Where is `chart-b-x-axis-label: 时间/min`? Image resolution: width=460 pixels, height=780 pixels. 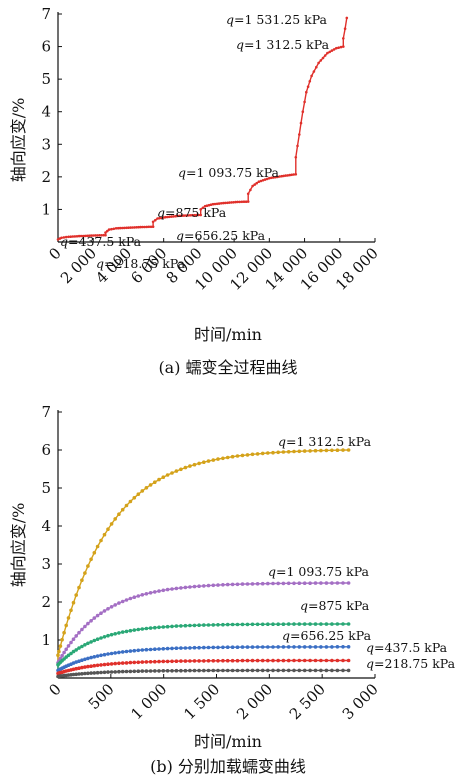 chart-b-x-axis-label: 时间/min is located at coordinates (228, 741).